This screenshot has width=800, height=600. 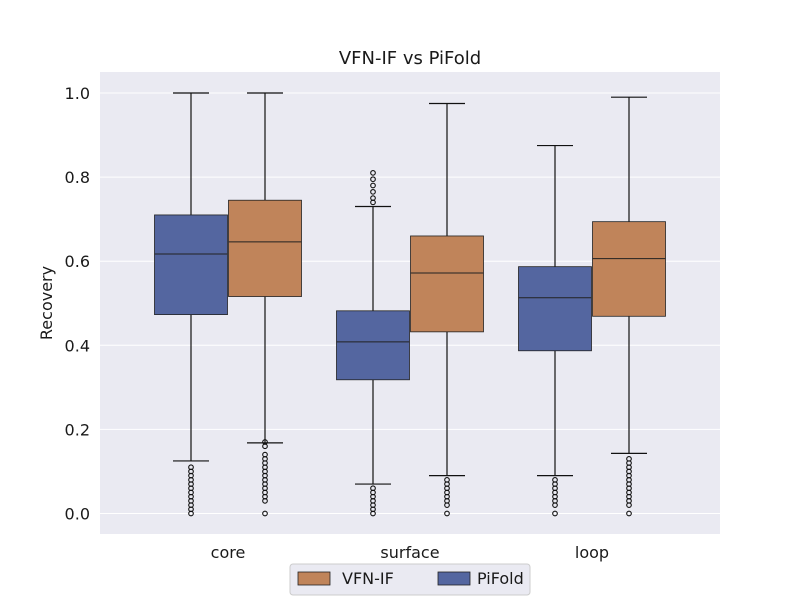 I want to click on legend: VFN-IF PiFold, so click(x=410, y=579).